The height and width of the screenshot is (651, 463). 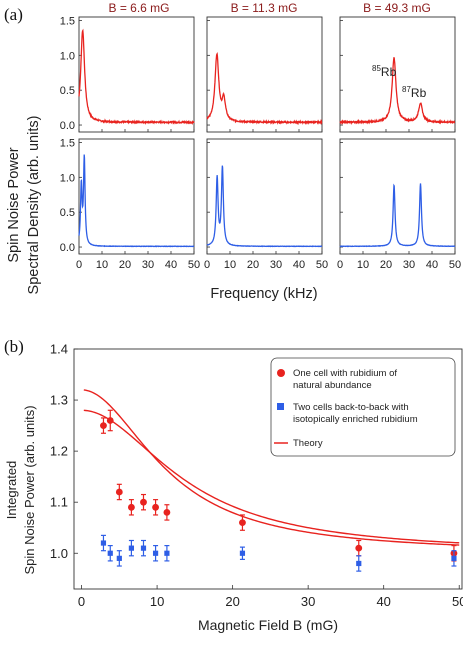 I want to click on y-tick-label: 1.1, so click(x=59, y=502).